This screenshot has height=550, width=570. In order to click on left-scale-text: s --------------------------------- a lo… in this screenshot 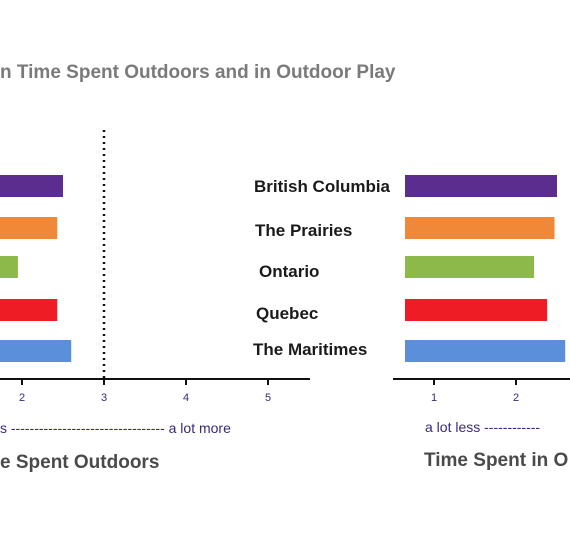, I will do `click(115, 428)`.